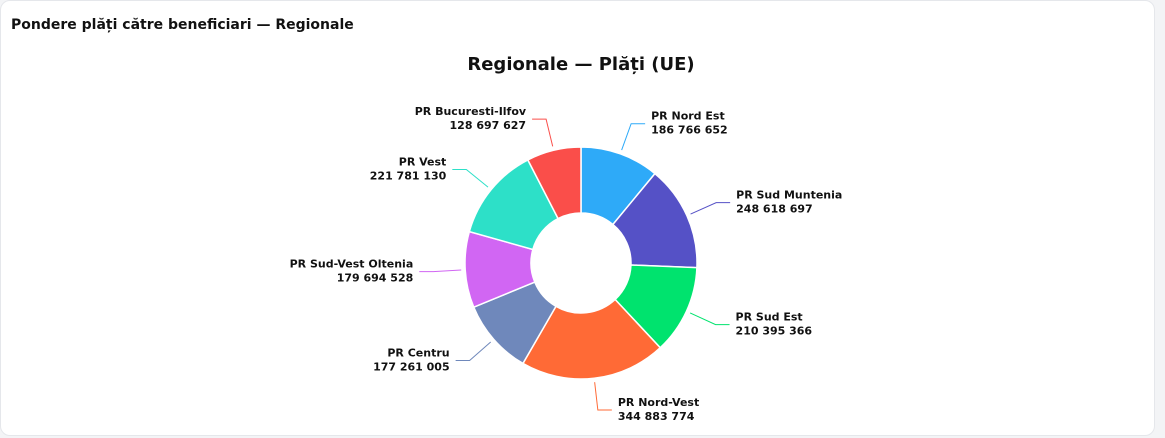  Describe the element at coordinates (774, 209) in the screenshot. I see `value-label: 248 618 697` at that location.